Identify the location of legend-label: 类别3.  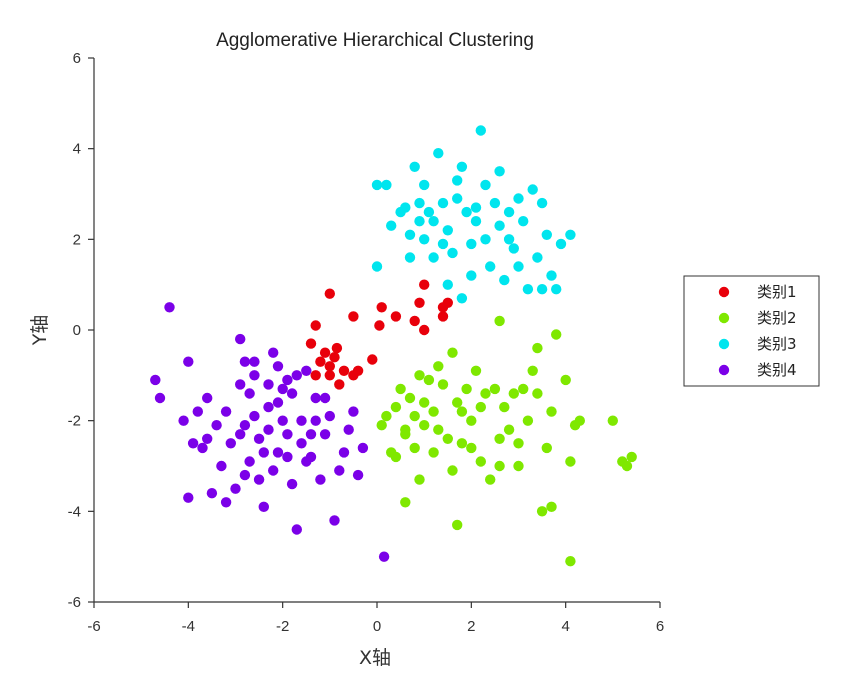
(777, 344).